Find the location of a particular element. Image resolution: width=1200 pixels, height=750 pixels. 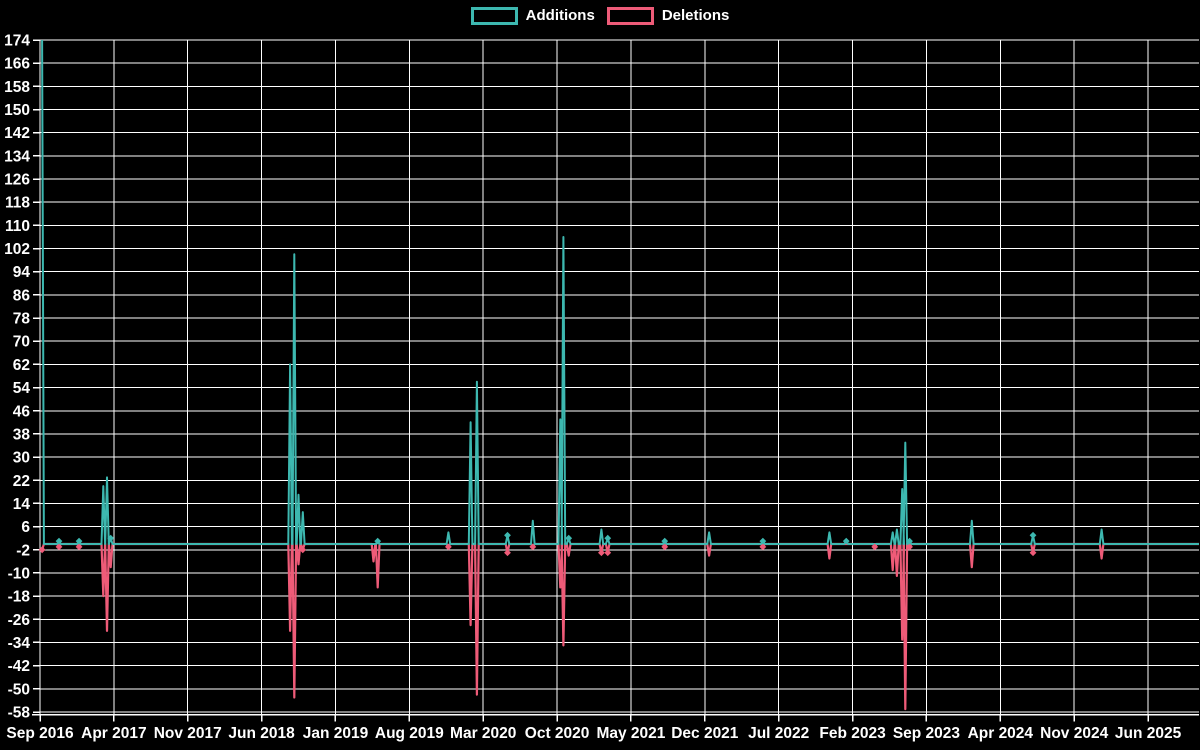

x-tick-label: Aug 2019 is located at coordinates (409, 733).